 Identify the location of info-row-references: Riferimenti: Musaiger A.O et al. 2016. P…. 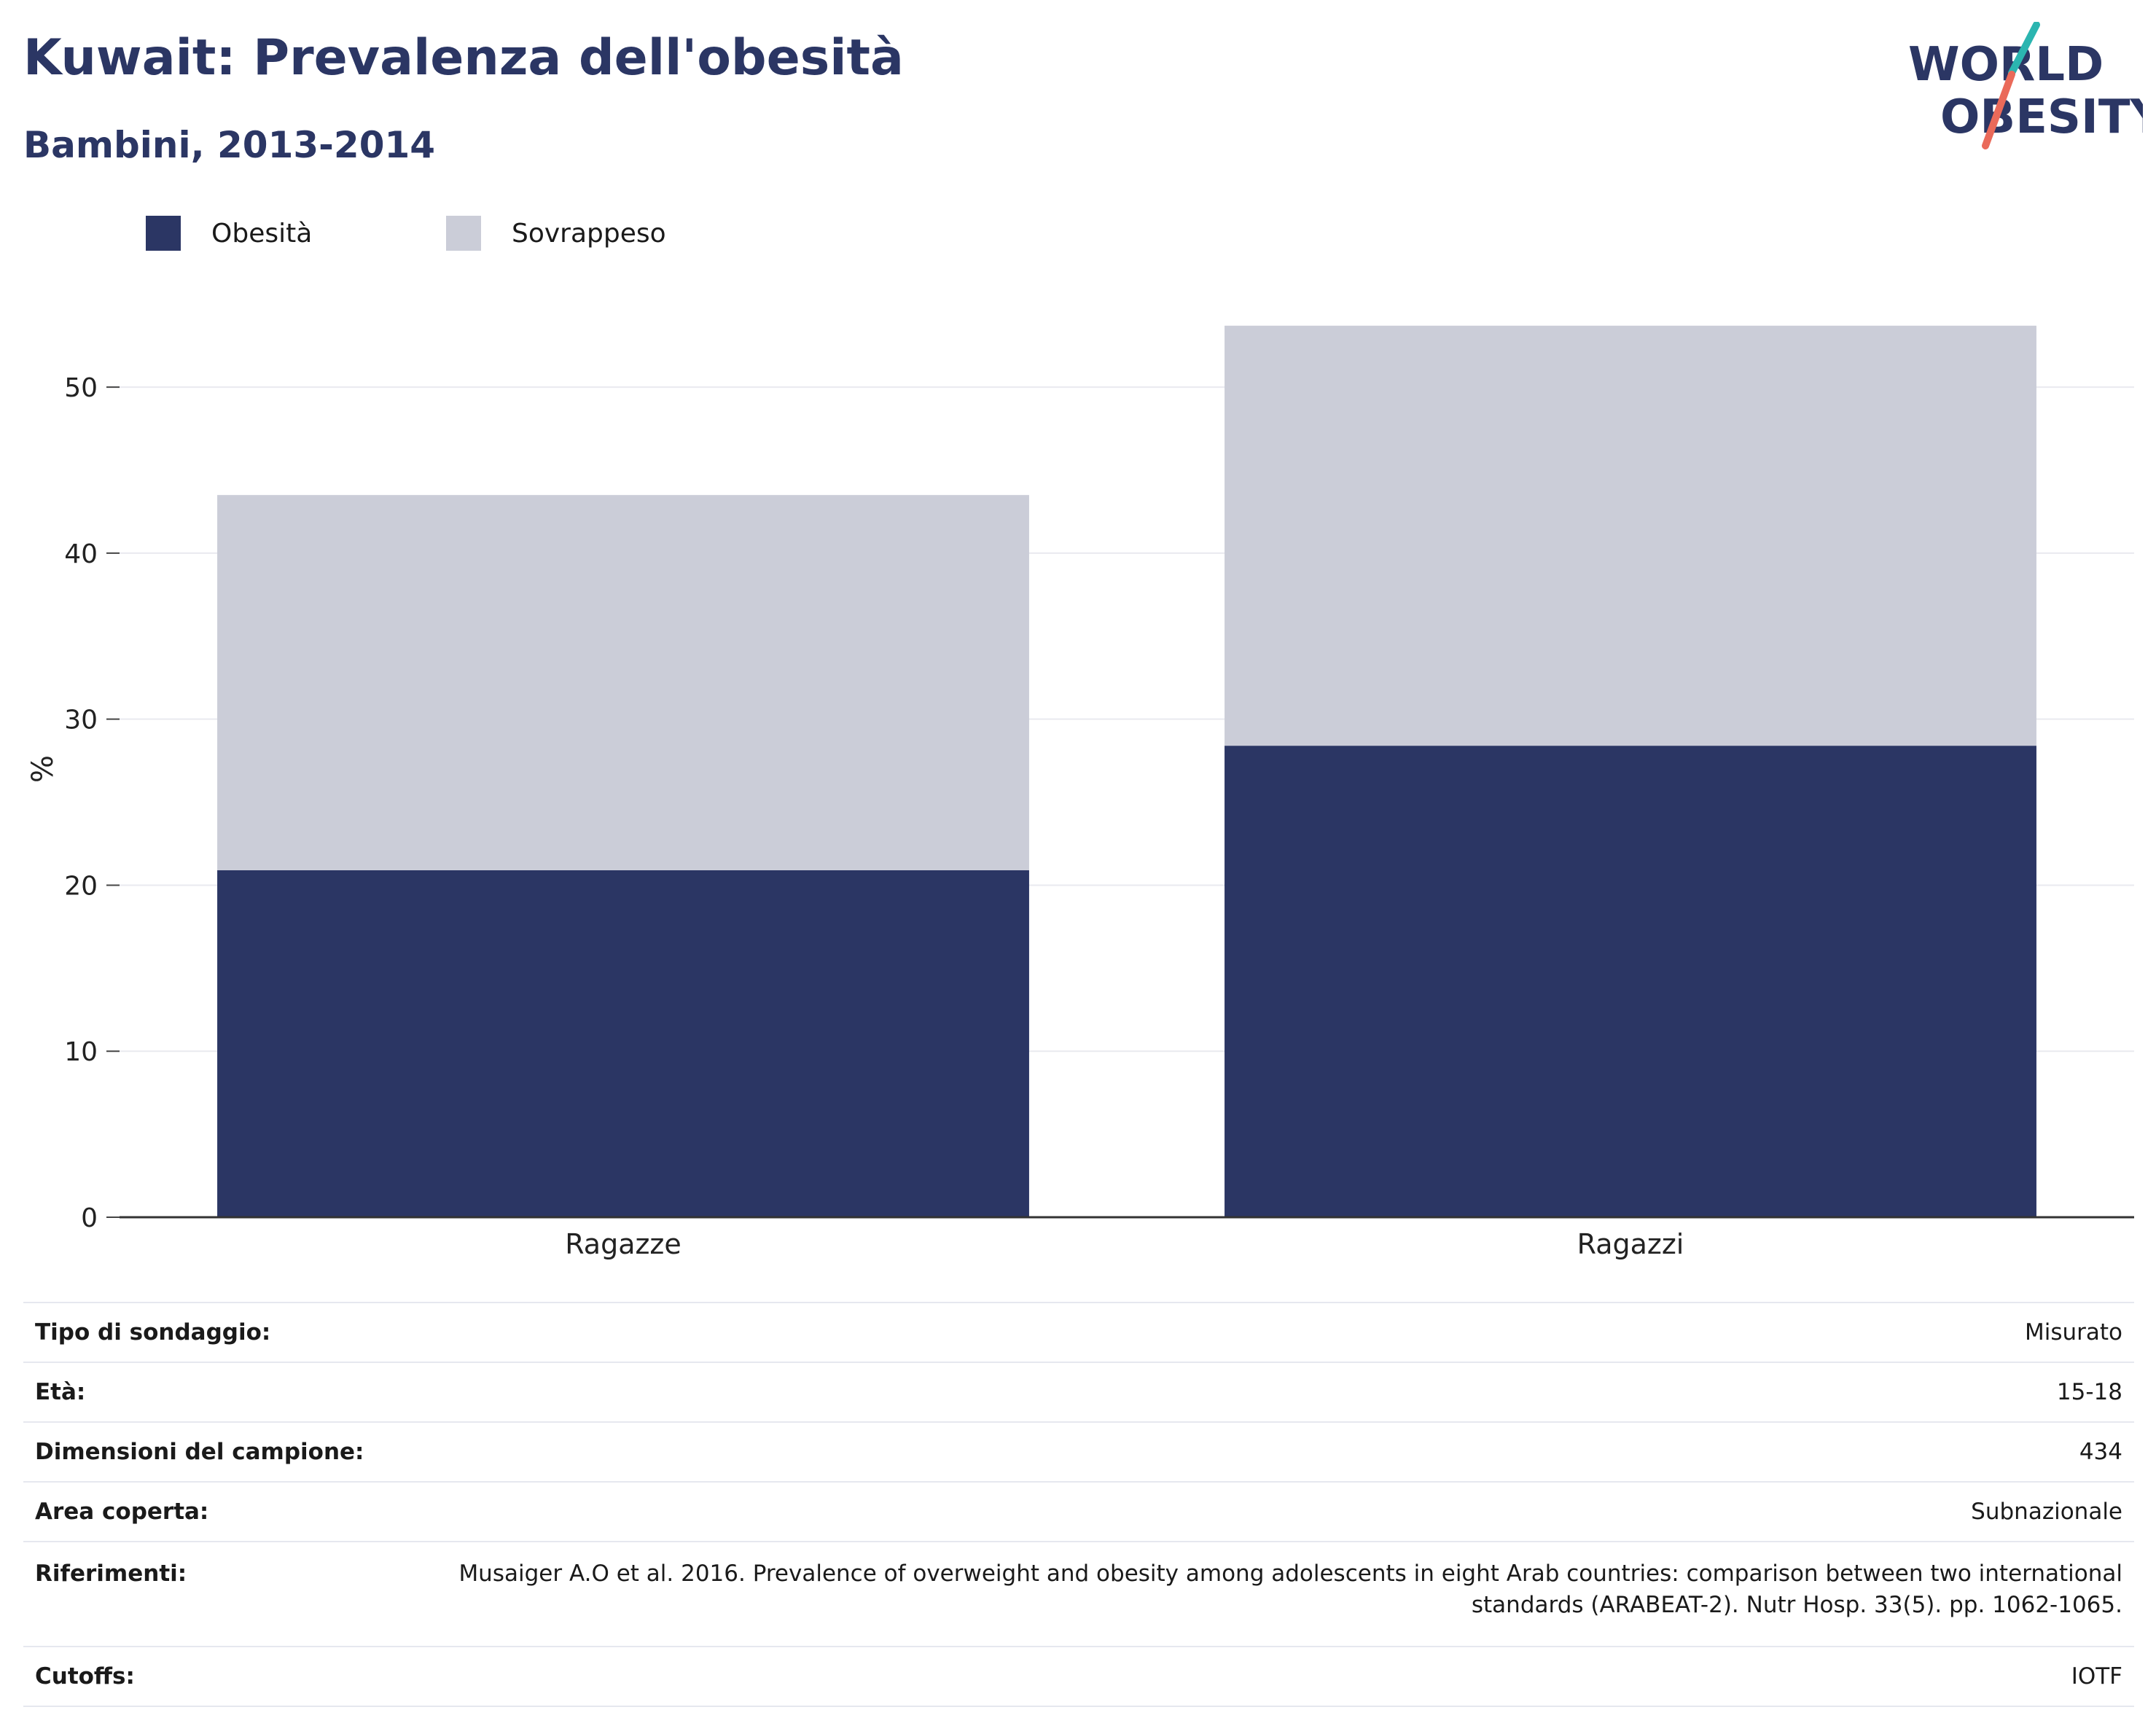
(1079, 1594).